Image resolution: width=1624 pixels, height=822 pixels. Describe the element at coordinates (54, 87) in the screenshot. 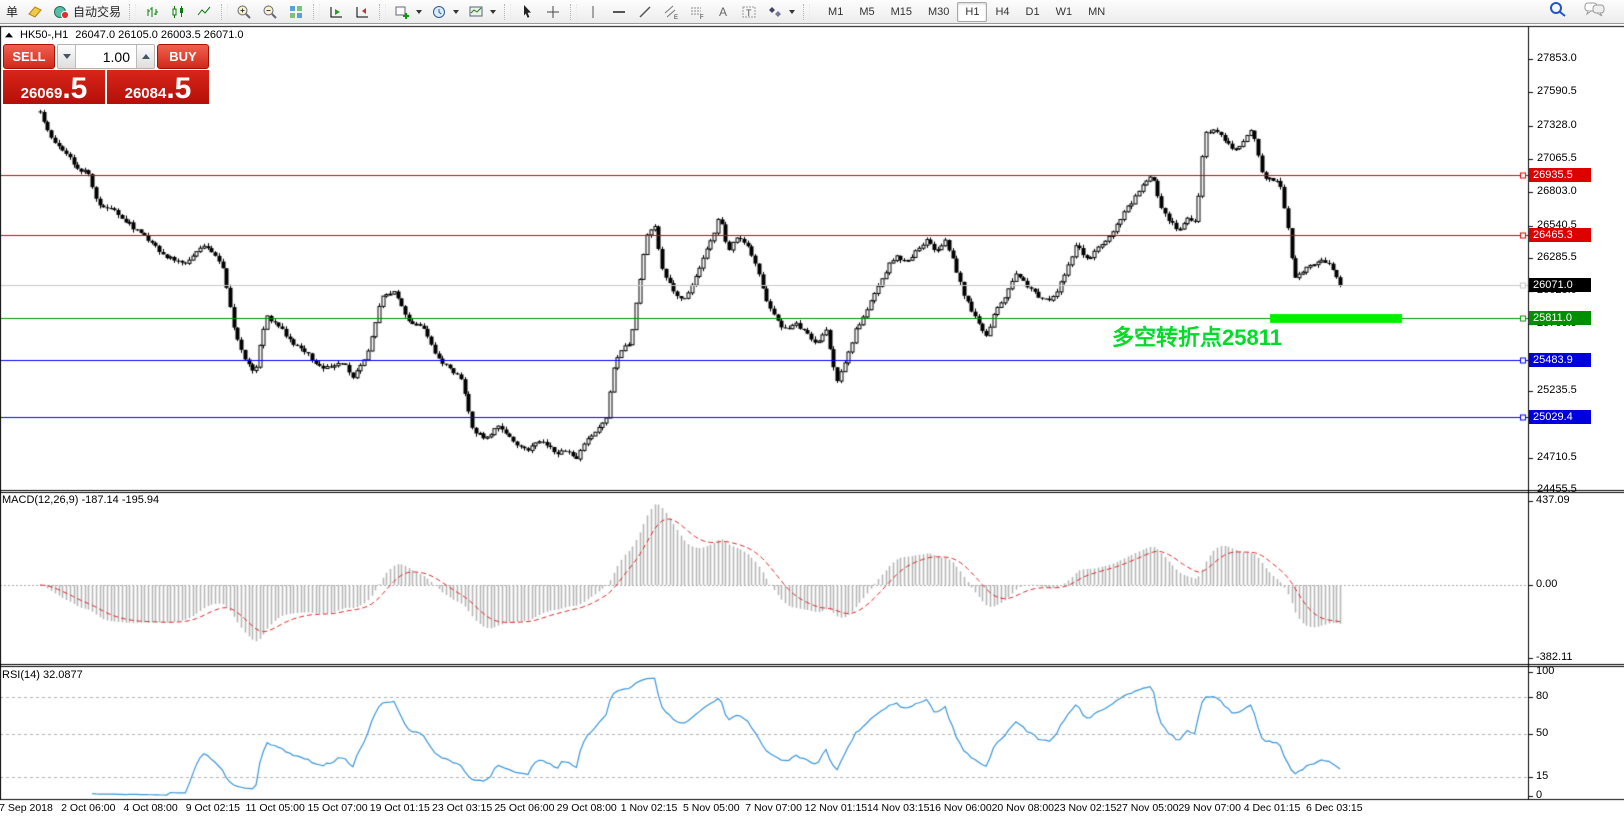

I see `sell-price: 26069.5` at that location.